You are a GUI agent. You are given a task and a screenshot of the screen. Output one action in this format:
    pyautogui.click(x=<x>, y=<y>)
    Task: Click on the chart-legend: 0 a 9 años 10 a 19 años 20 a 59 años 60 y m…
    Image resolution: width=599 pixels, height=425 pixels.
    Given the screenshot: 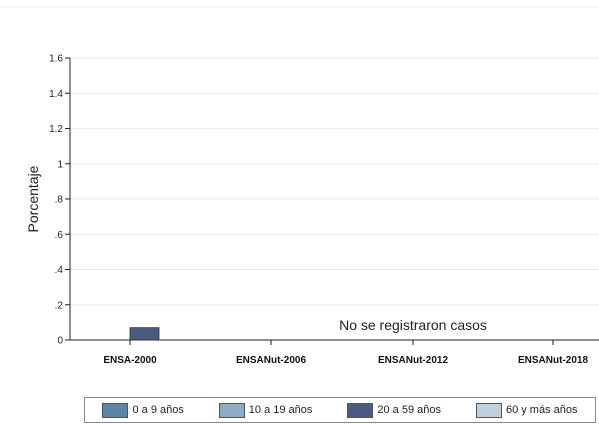 What is the action you would take?
    pyautogui.click(x=340, y=410)
    